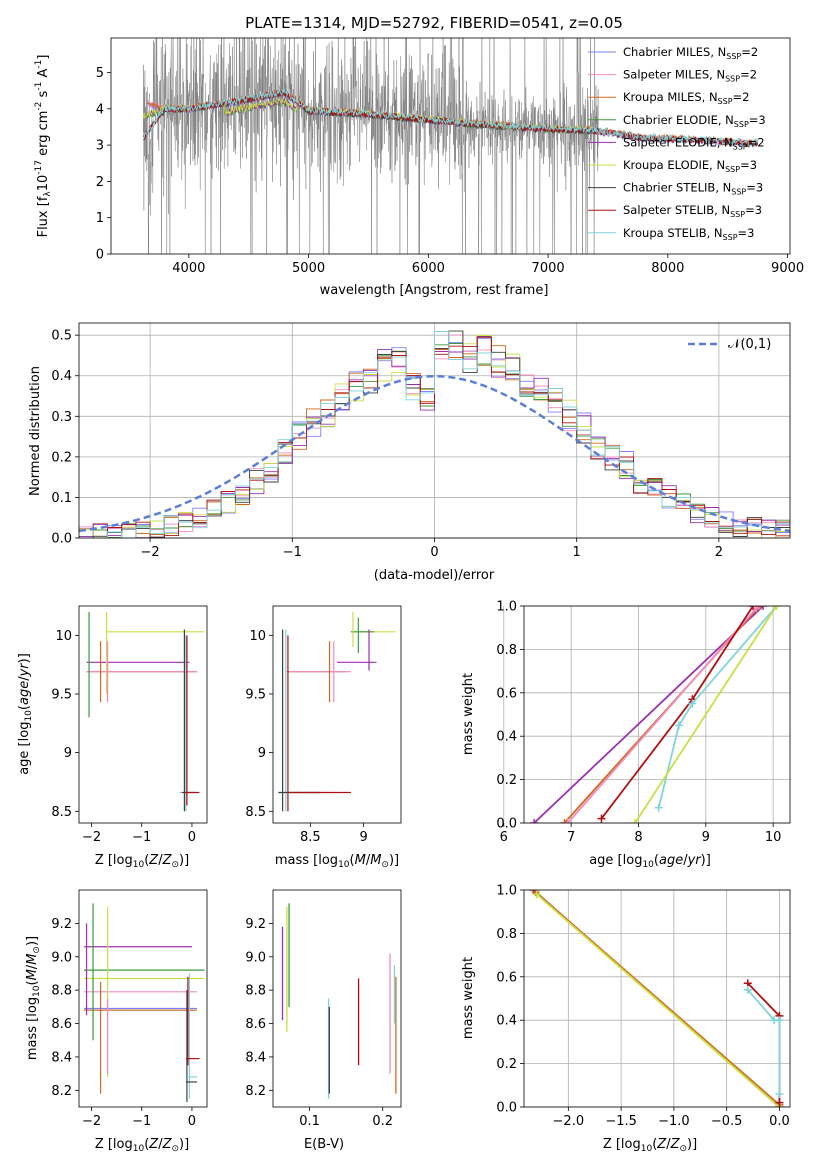  I want to click on x-tick-label: −1.0, so click(674, 1121).